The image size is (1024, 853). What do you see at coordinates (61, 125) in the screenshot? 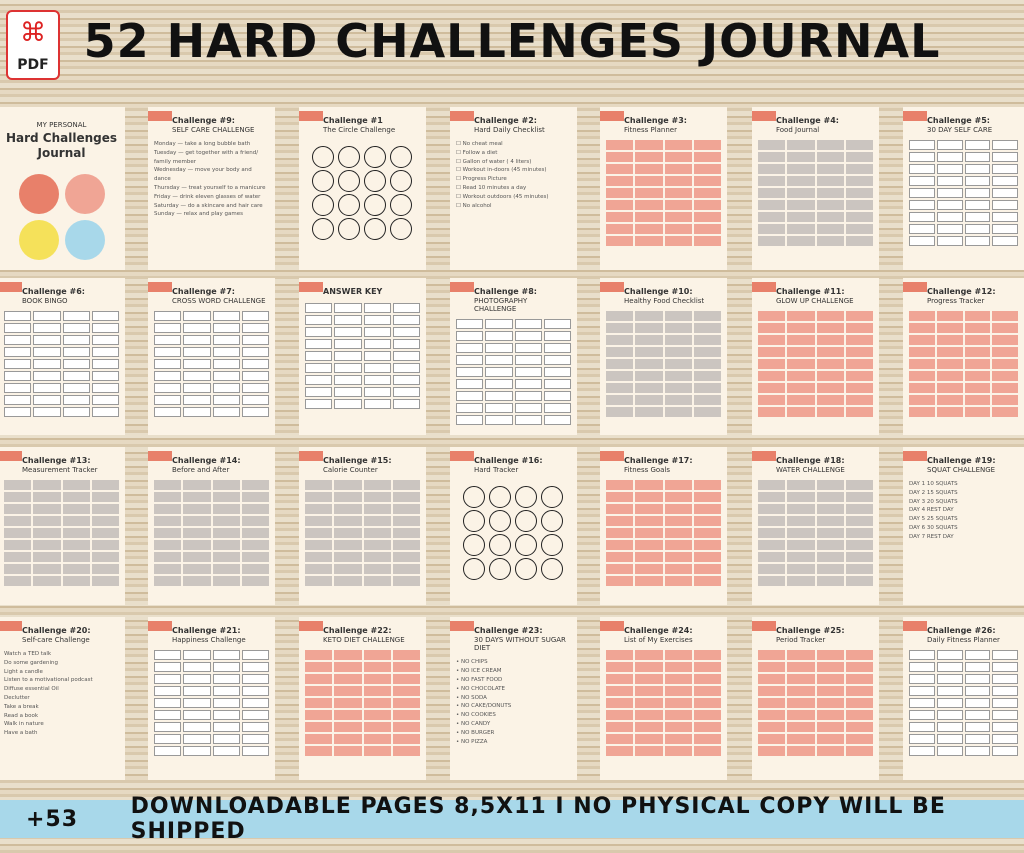
I see `page-subtitle: MY PERSONAL` at bounding box center [61, 125].